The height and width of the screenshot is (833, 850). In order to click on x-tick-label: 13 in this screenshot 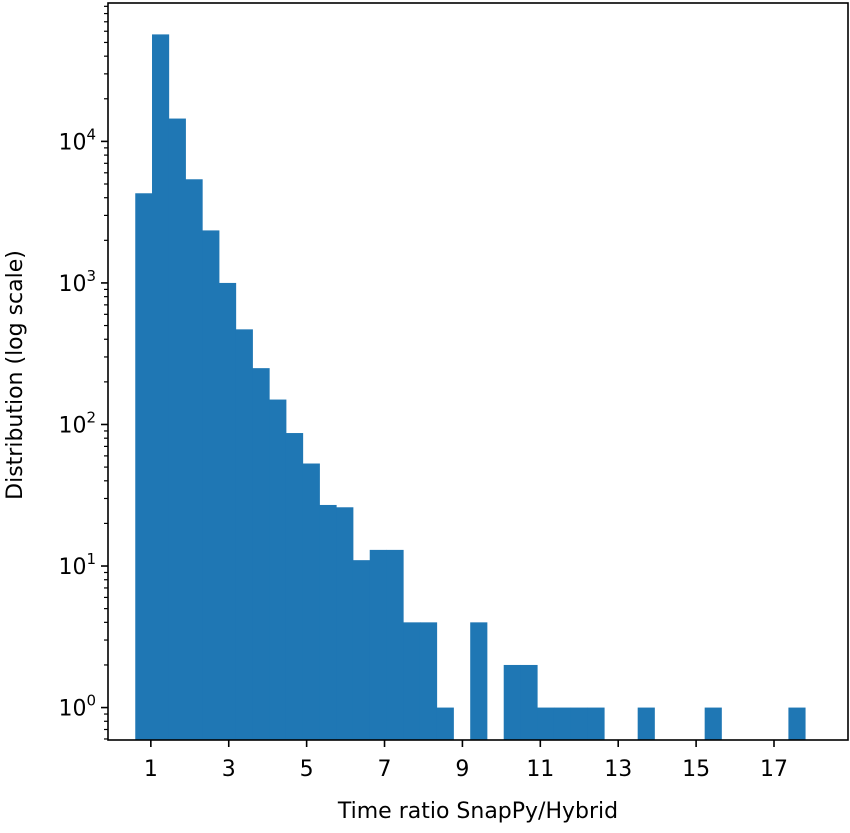, I will do `click(618, 769)`.